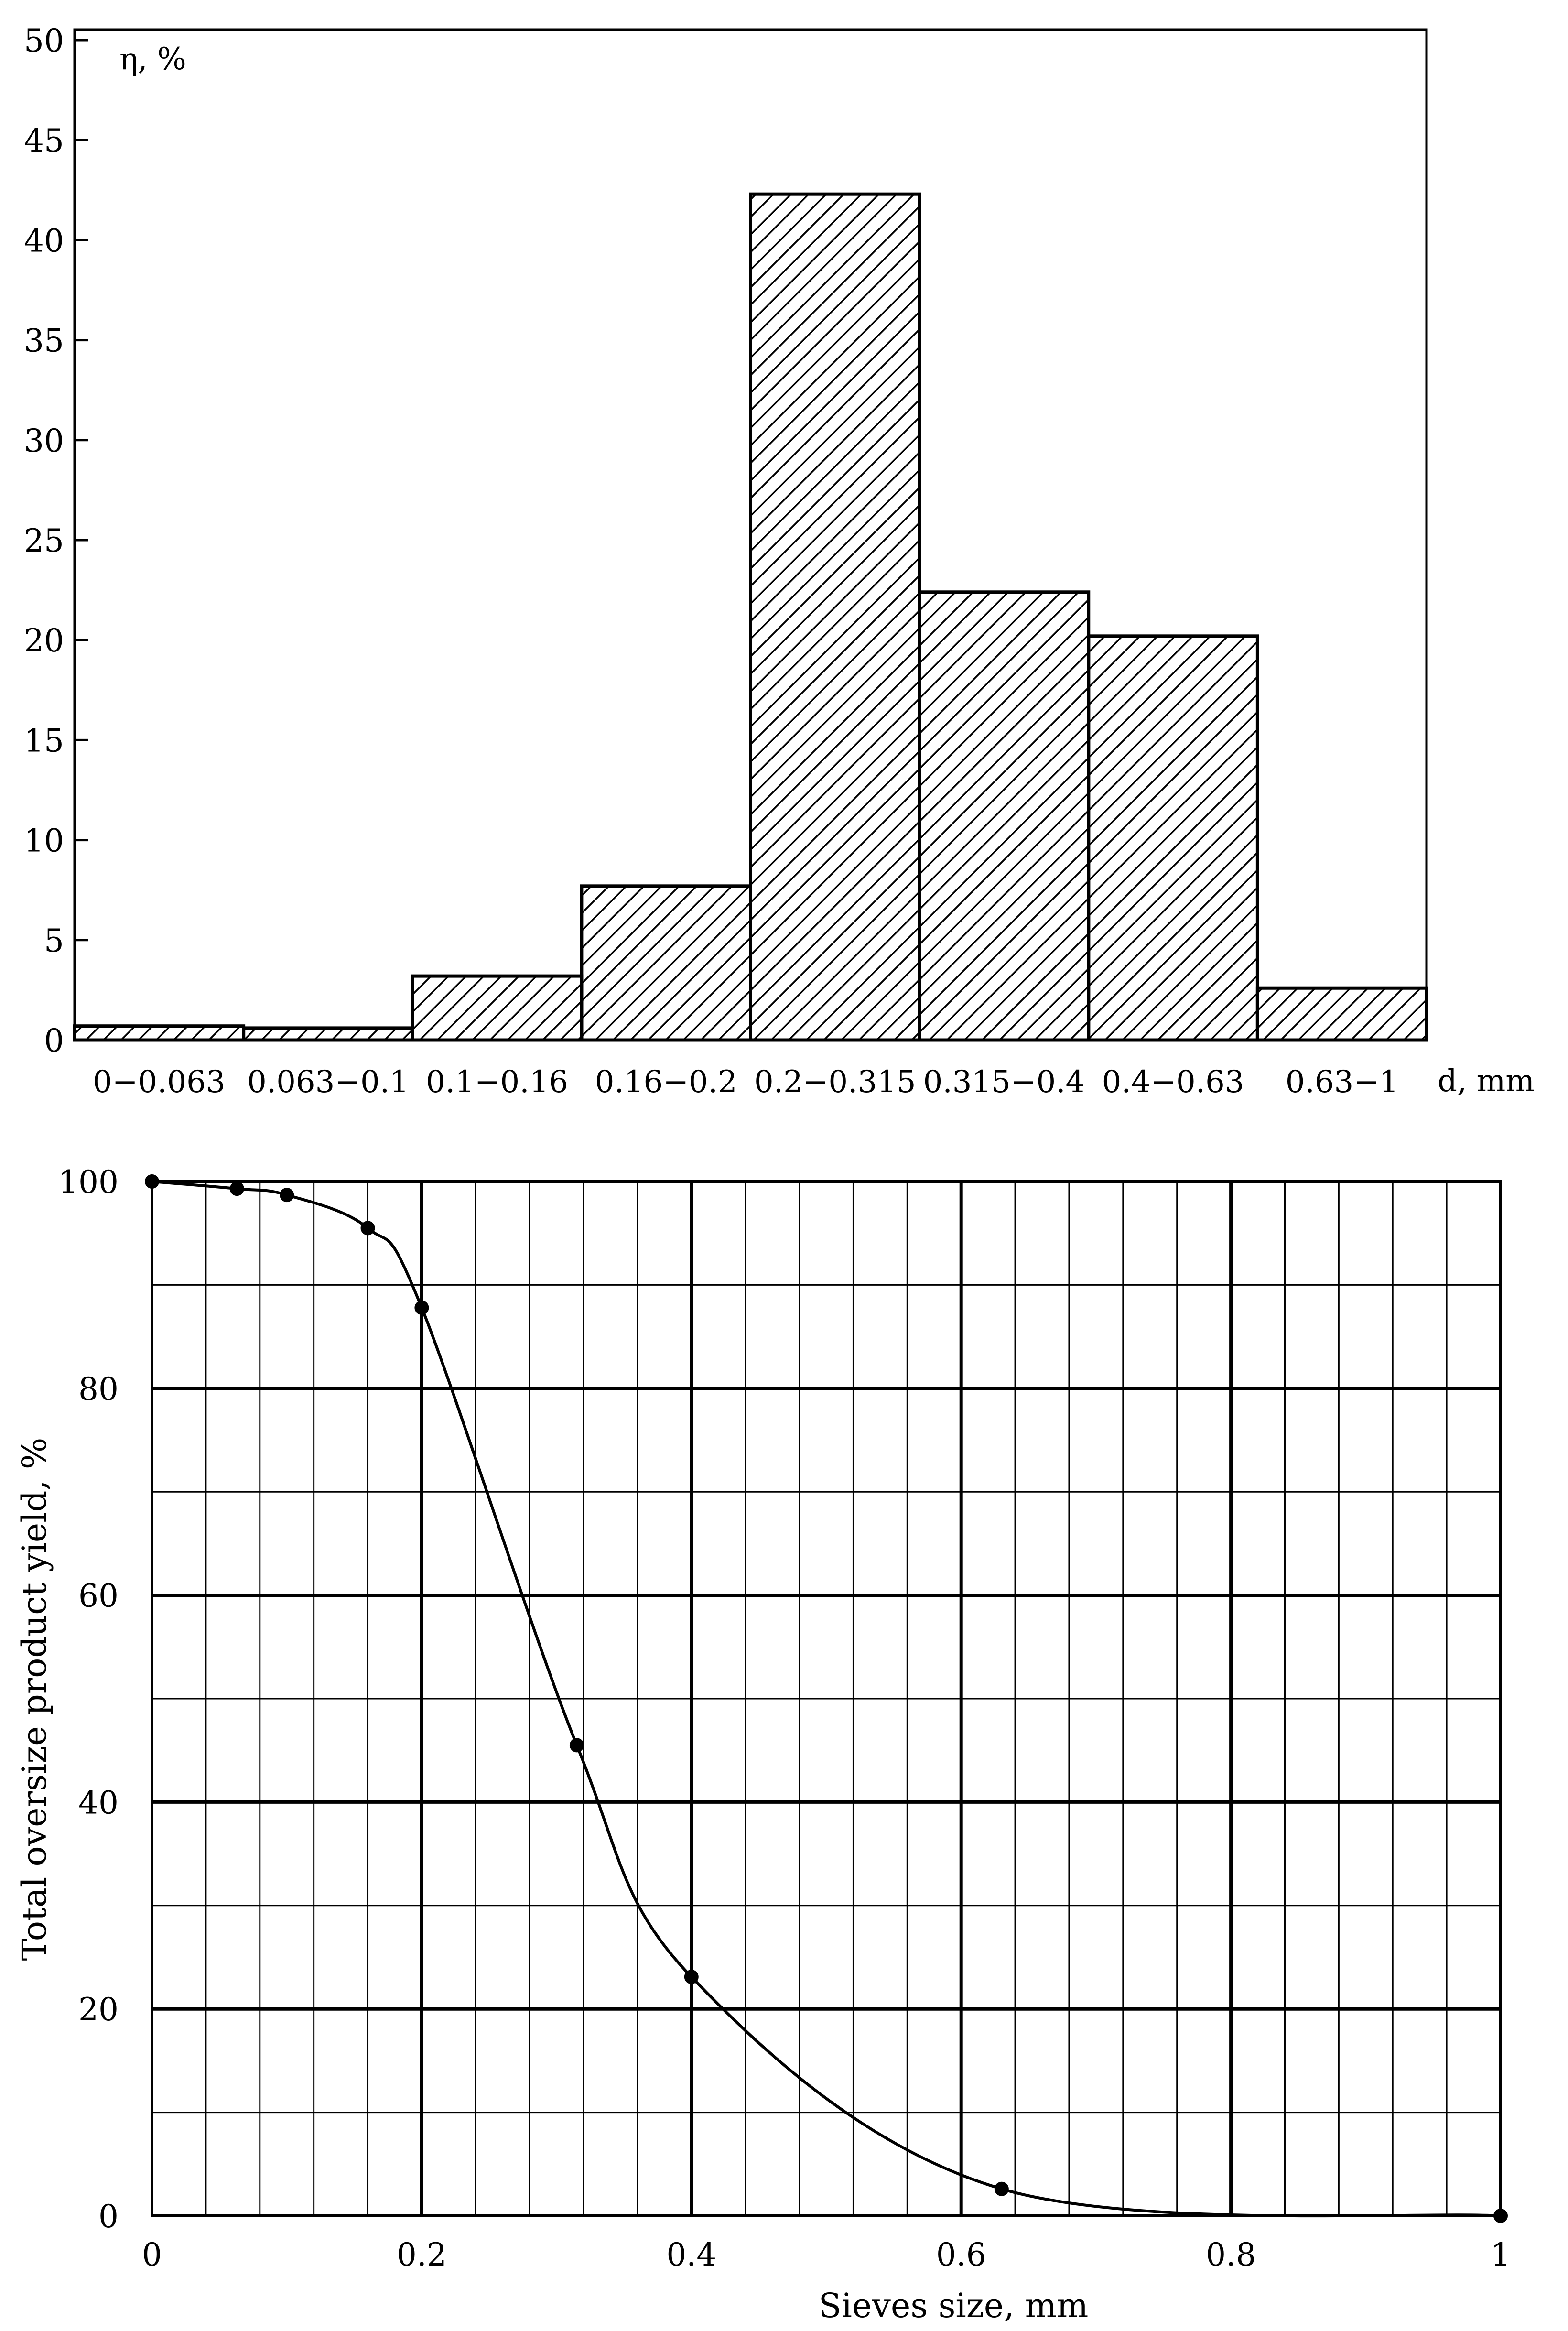 This screenshot has height=2331, width=1568. I want to click on curve-y-tick-label: 40, so click(98, 1802).